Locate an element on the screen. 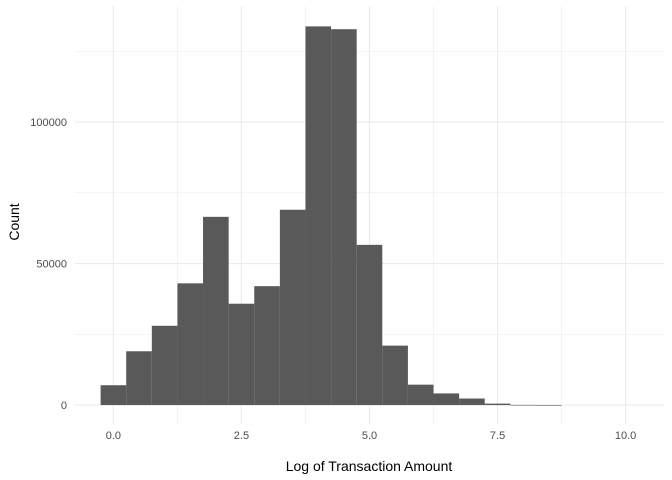 This screenshot has height=480, width=672. x-tick-label: 10.0 is located at coordinates (625, 436).